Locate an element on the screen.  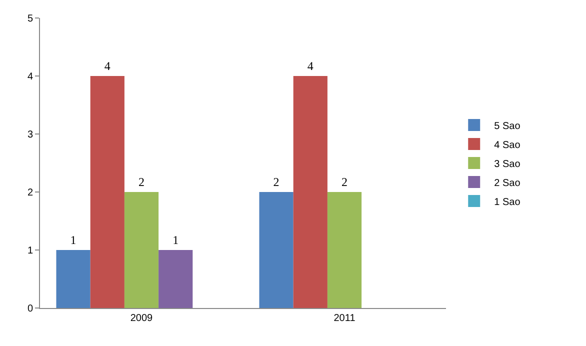
y-tick-label: 4 is located at coordinates (30, 77).